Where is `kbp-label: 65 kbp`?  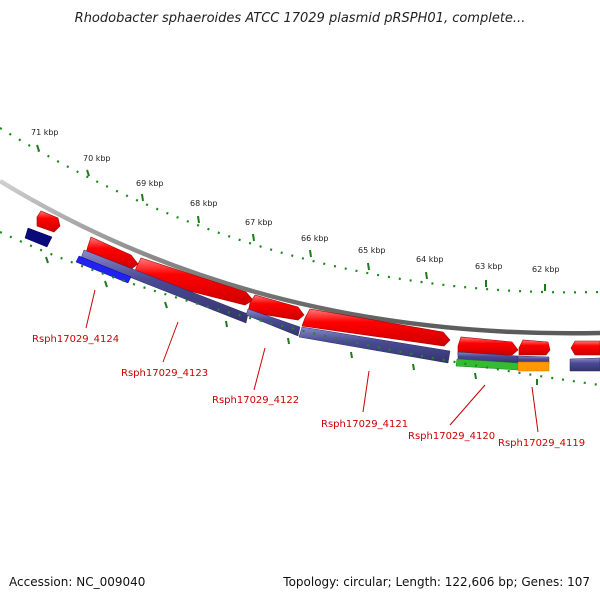
kbp-label: 65 kbp is located at coordinates (372, 250).